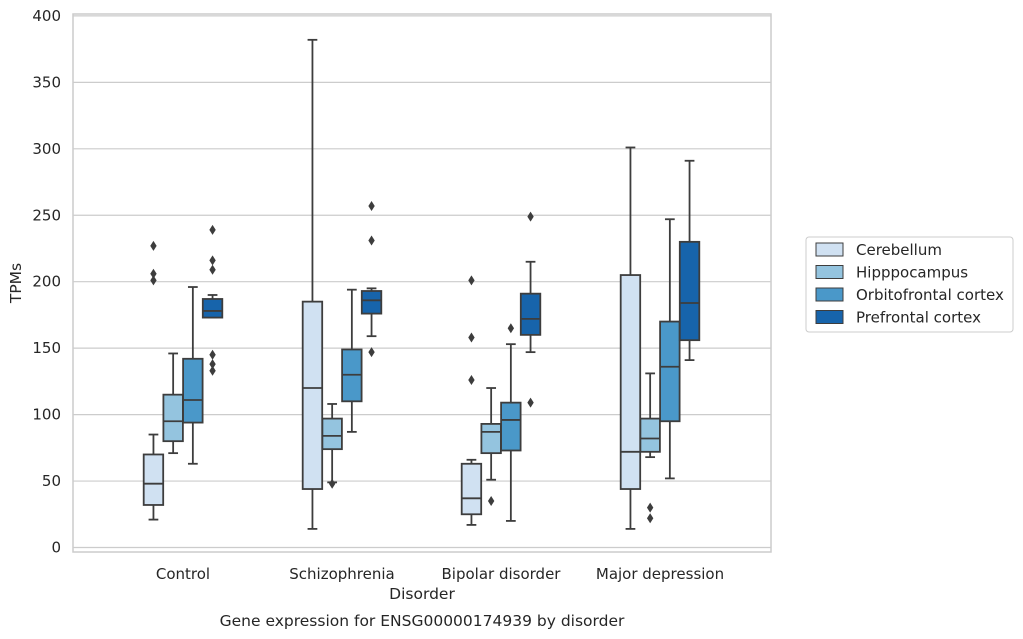 Image resolution: width=1023 pixels, height=639 pixels. Describe the element at coordinates (341, 574) in the screenshot. I see `x-tick-label: Schizophrenia` at that location.